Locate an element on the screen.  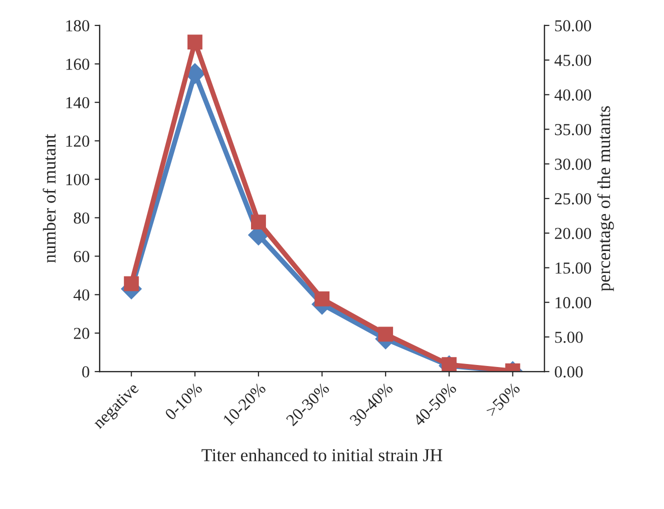
y2-tick-label: 10.00 is located at coordinates (574, 302).